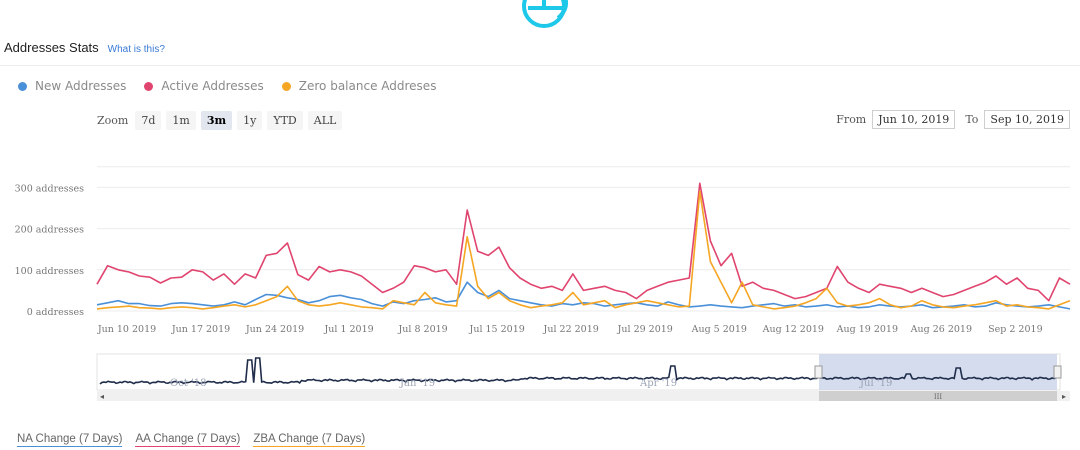 The width and height of the screenshot is (1080, 450). What do you see at coordinates (875, 383) in the screenshot?
I see `navigator-label: Jul '19` at bounding box center [875, 383].